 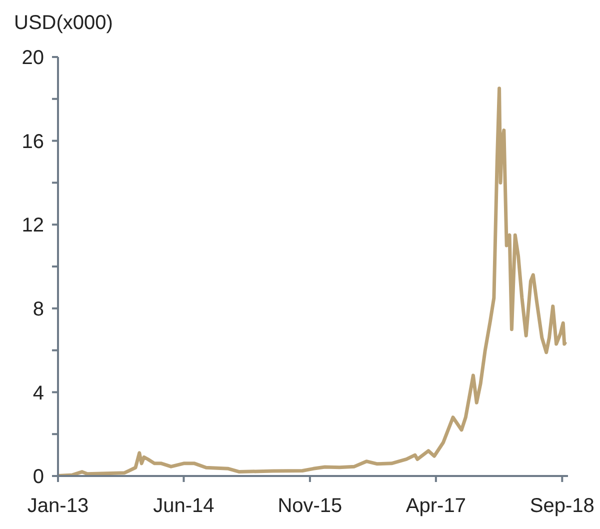 What do you see at coordinates (38, 309) in the screenshot?
I see `y-tick-label: 8` at bounding box center [38, 309].